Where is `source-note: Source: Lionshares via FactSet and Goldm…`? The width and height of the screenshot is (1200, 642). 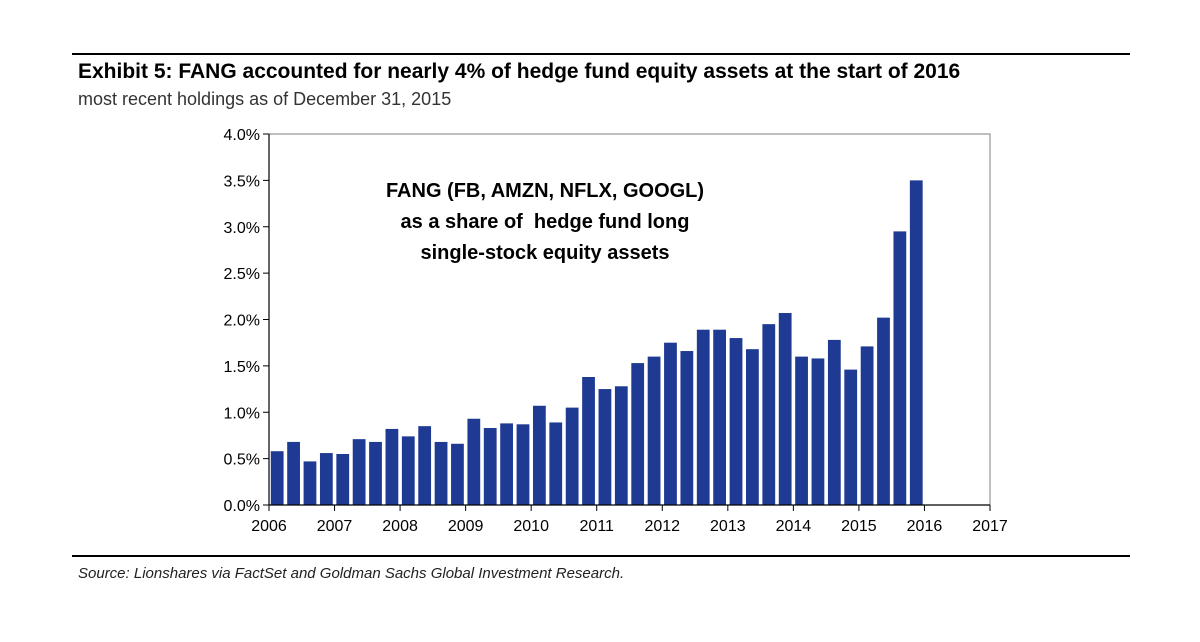 source-note: Source: Lionshares via FactSet and Goldm… is located at coordinates (351, 573).